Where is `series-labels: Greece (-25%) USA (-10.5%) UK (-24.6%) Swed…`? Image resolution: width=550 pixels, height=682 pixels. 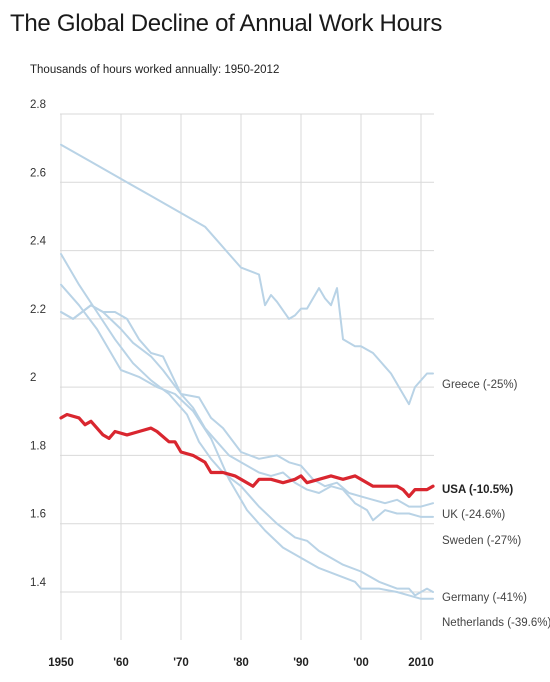 series-labels: Greece (-25%) USA (-10.5%) UK (-24.6%) Swed… is located at coordinates (496, 504).